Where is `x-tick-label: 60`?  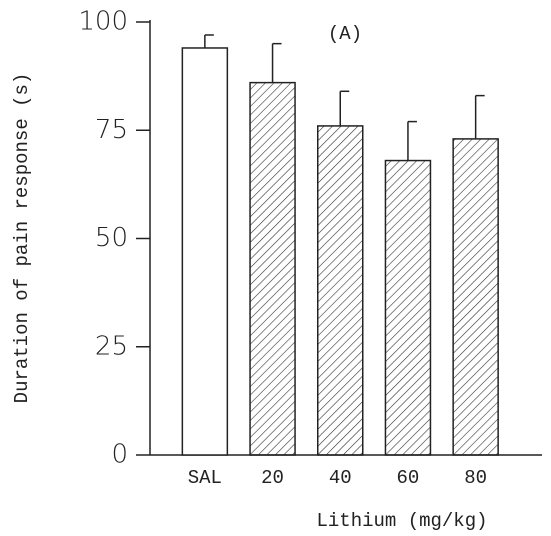
x-tick-label: 60 is located at coordinates (408, 478).